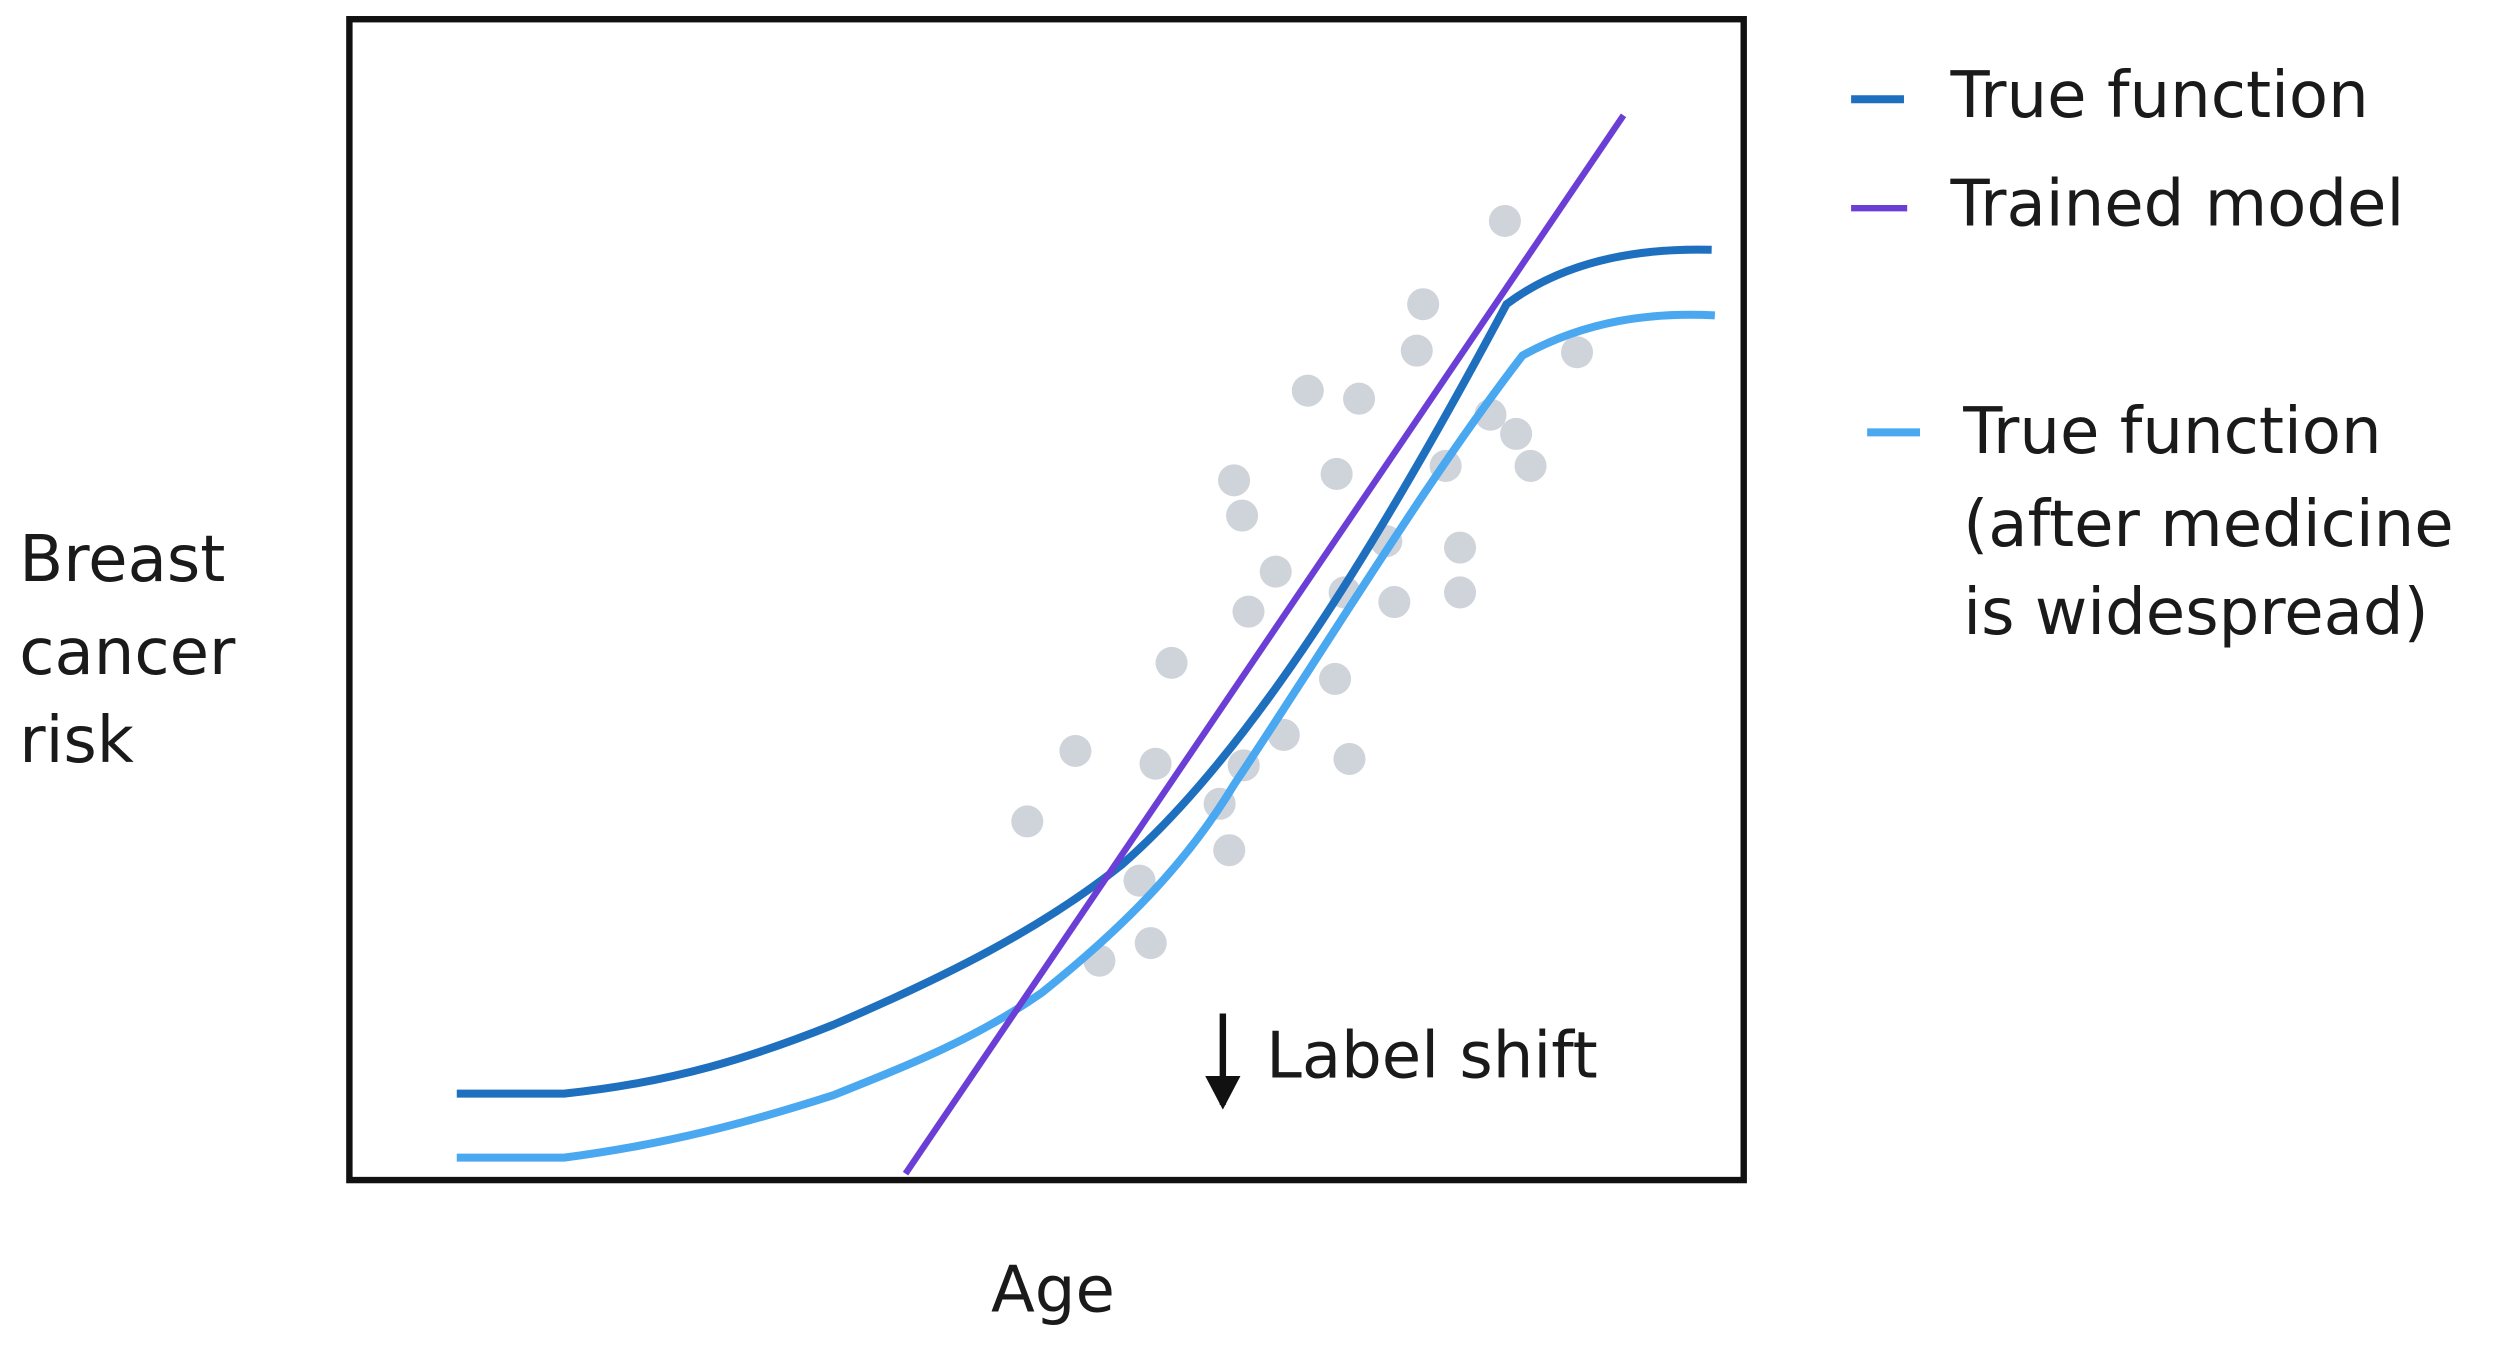  I want to click on annotation: Label shift, so click(1432, 1057).